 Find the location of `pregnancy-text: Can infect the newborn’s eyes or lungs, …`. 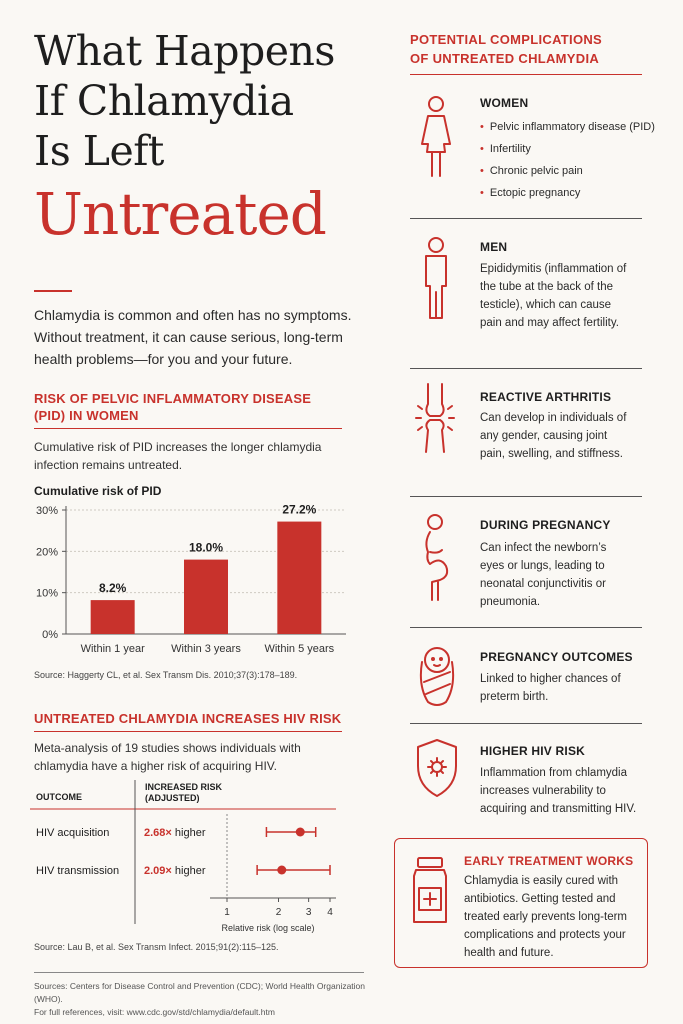

pregnancy-text: Can infect the newborn’s eyes or lungs, … is located at coordinates (543, 575).